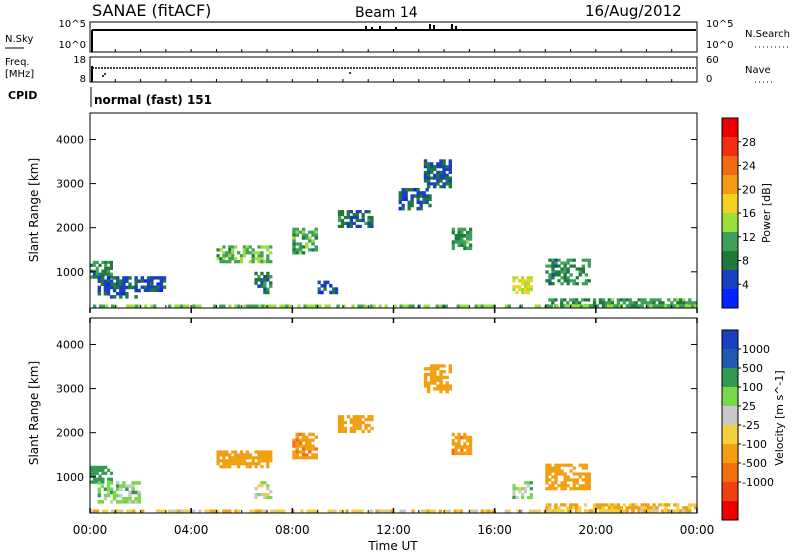  I want to click on time-tick-label: 16:00, so click(494, 530).